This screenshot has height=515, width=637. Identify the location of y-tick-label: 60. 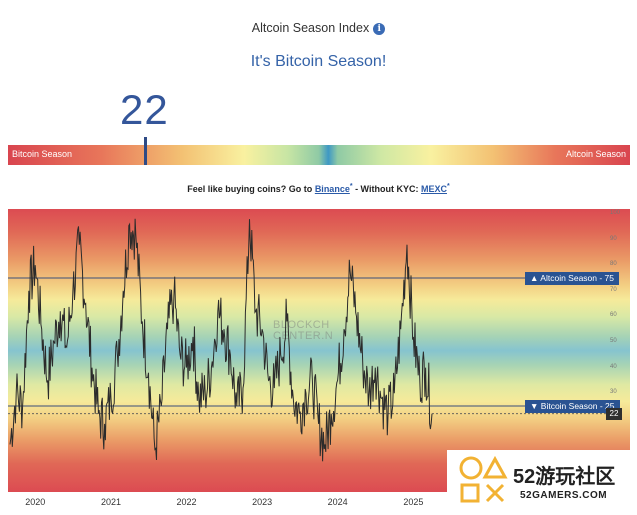
(613, 315).